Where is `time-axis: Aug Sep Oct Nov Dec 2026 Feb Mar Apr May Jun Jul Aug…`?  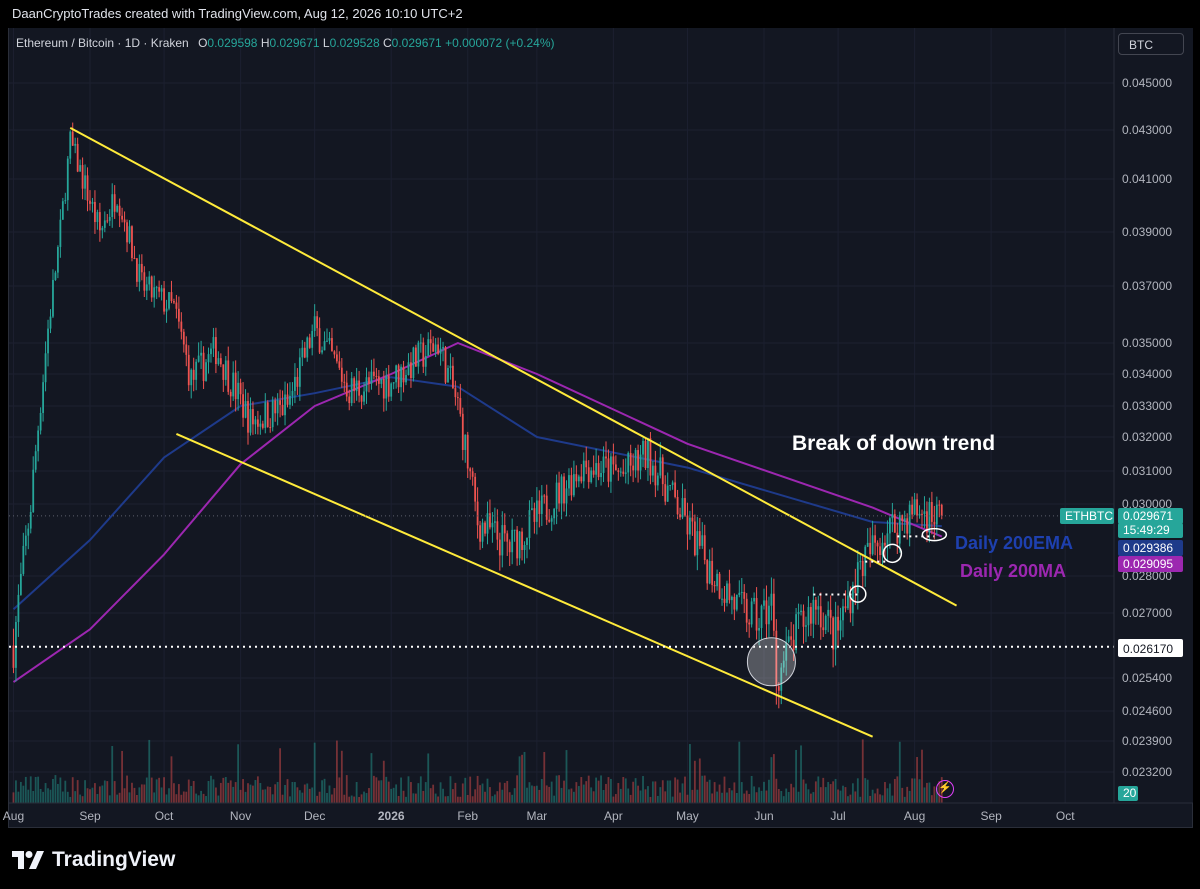
time-axis: Aug Sep Oct Nov Dec 2026 Feb Mar Apr May Jun Jul Aug… is located at coordinates (598, 812).